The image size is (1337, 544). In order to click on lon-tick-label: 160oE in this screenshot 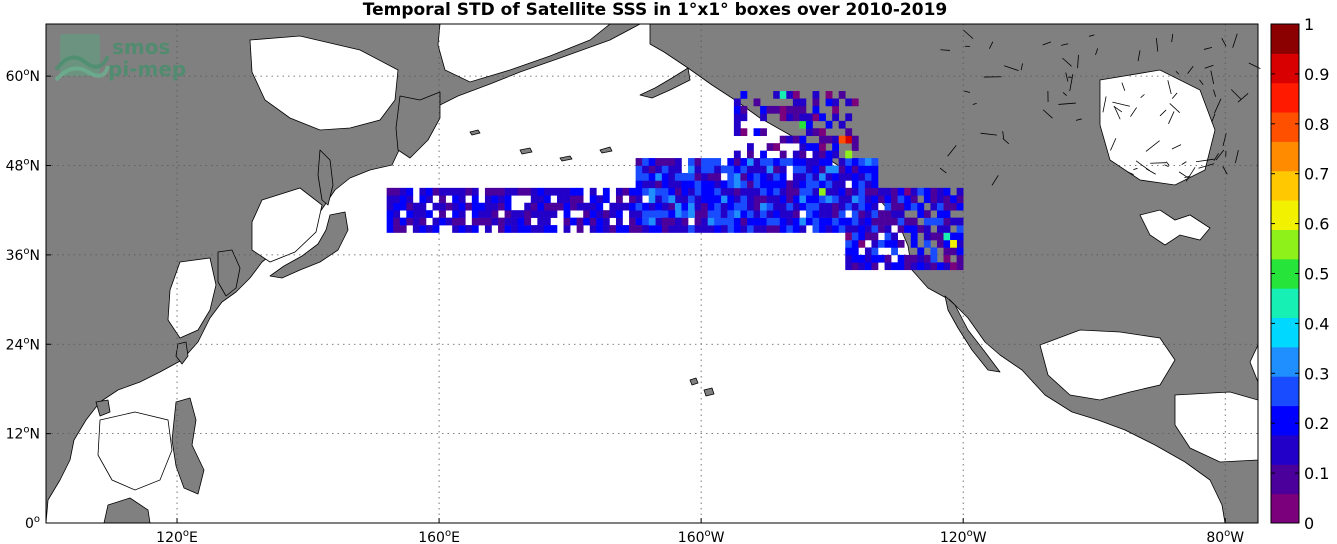, I will do `click(439, 536)`.